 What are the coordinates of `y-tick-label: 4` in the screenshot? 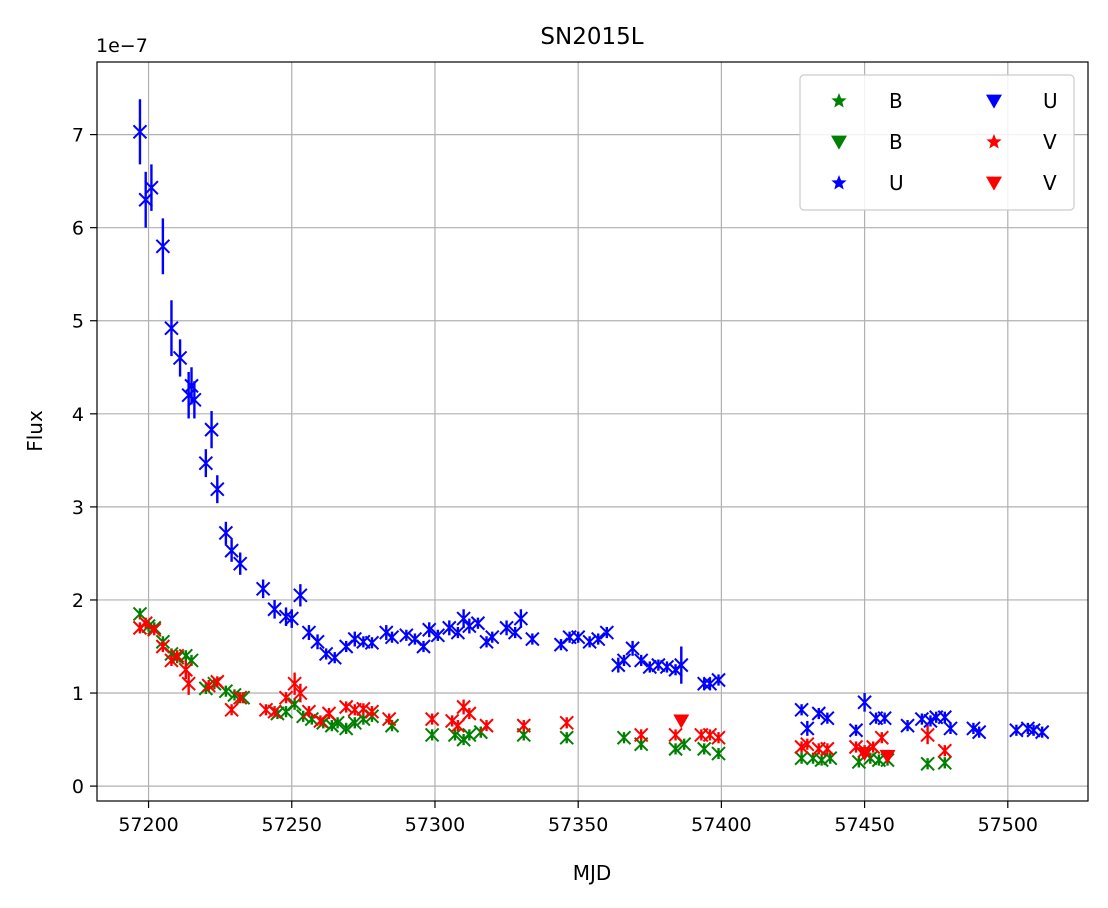 It's located at (78, 415).